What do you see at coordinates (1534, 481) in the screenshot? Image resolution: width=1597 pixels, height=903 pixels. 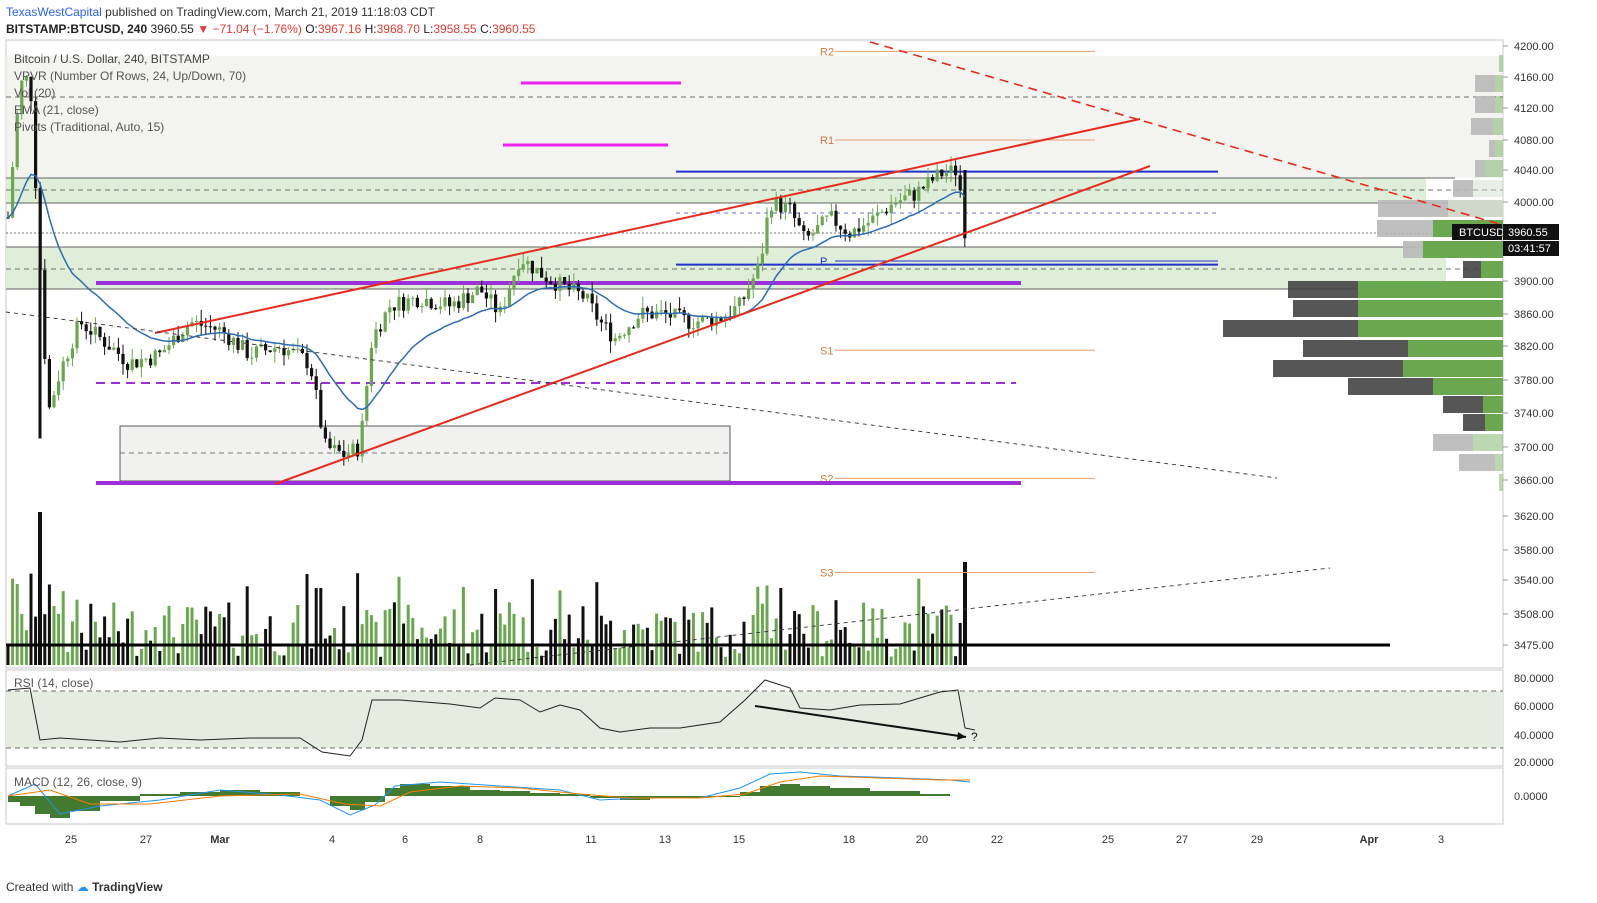 I see `price-tick-label: 3660.00` at bounding box center [1534, 481].